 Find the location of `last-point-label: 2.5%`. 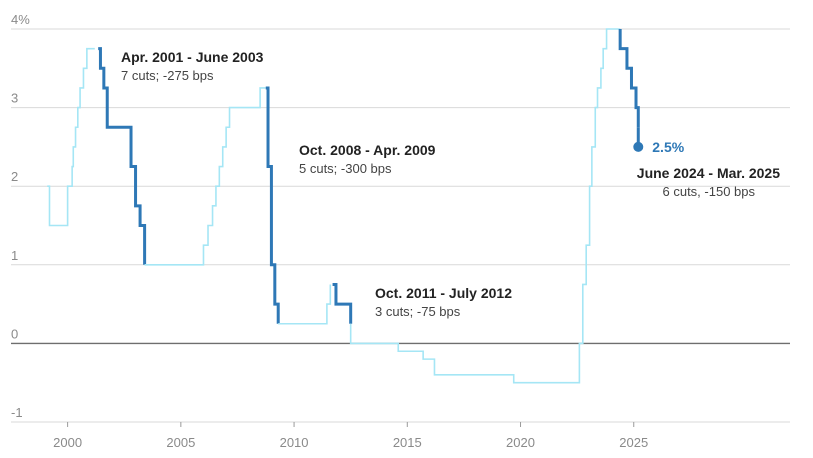

last-point-label: 2.5% is located at coordinates (668, 147).